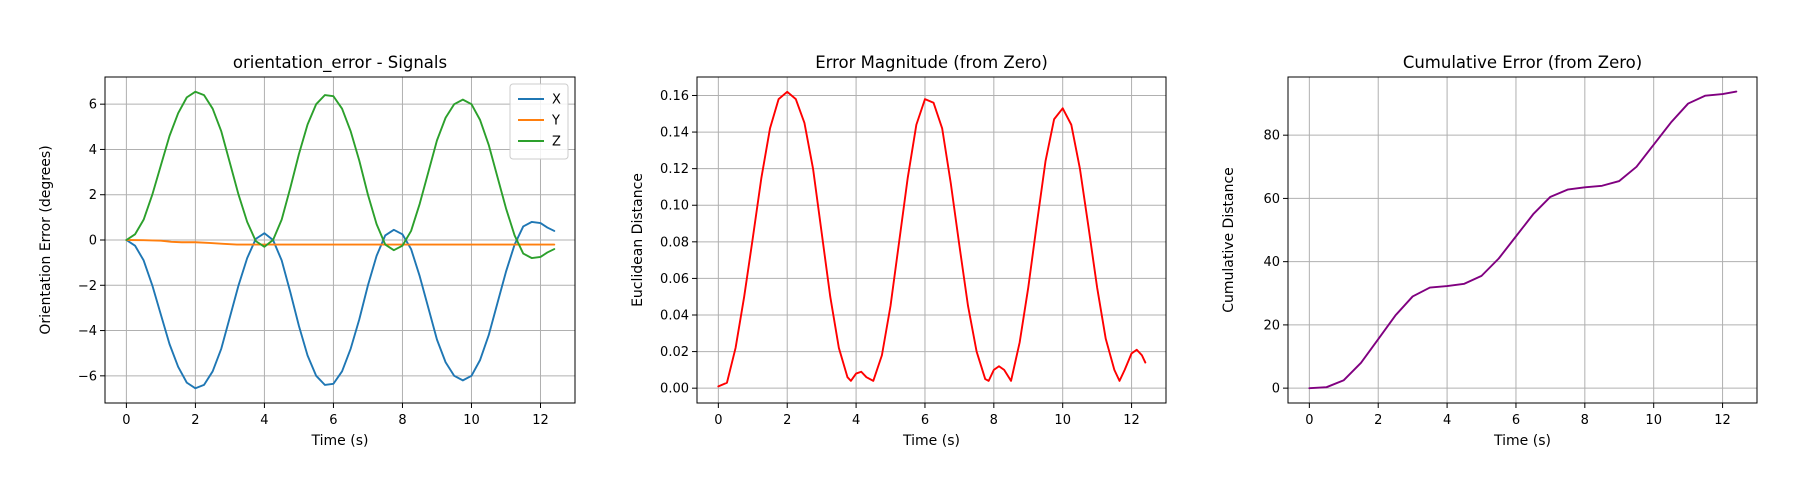 Image resolution: width=1800 pixels, height=500 pixels. What do you see at coordinates (46, 239) in the screenshot?
I see `y-axis-label: Orientation Error (degrees)` at bounding box center [46, 239].